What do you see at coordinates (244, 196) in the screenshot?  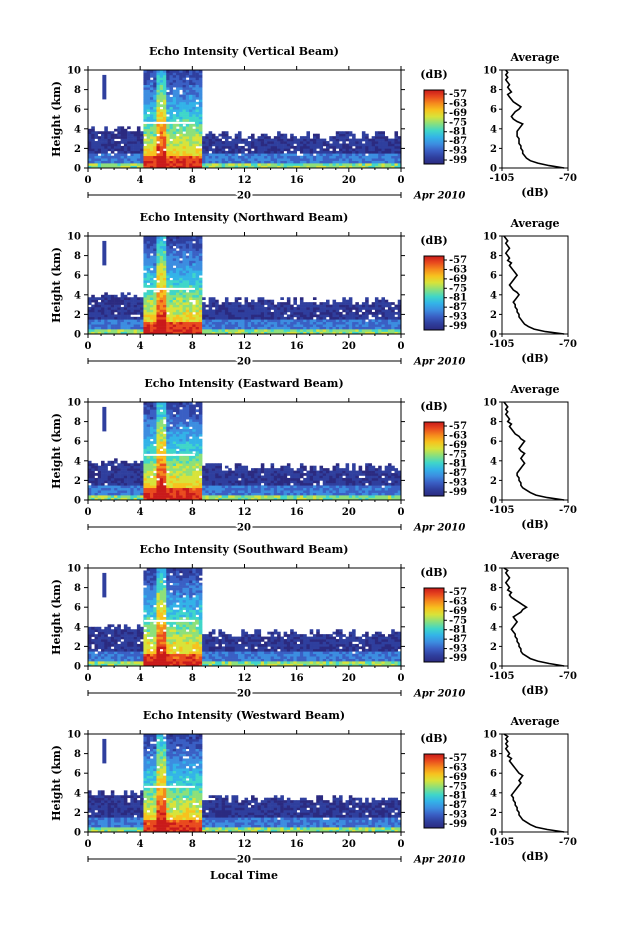 I see `date-label: 20` at bounding box center [244, 196].